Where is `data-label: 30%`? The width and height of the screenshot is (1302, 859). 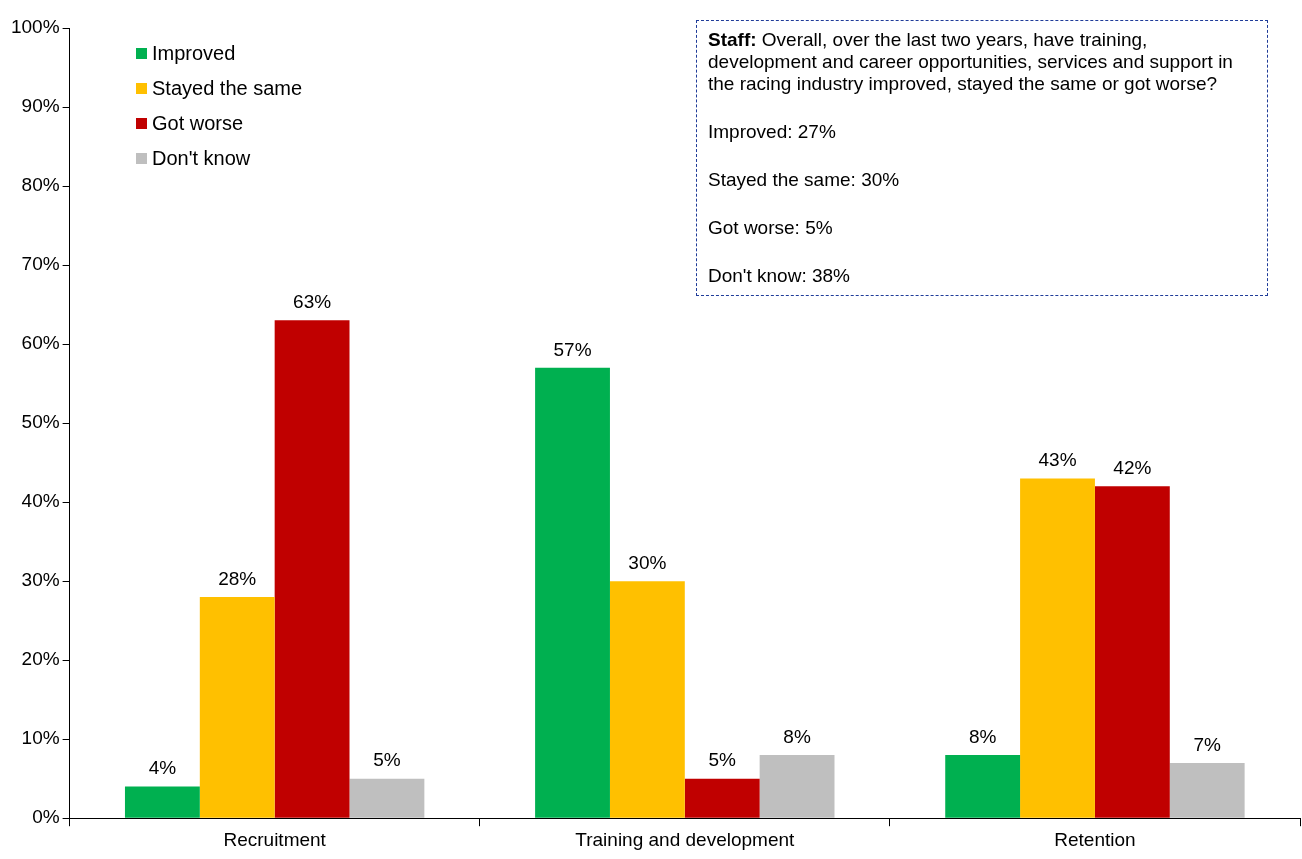
data-label: 30% is located at coordinates (647, 562).